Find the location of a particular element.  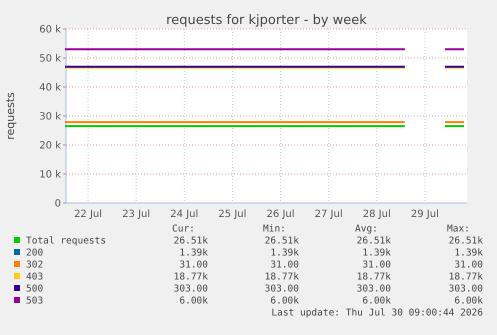

x-tick-label: 26 Jul is located at coordinates (280, 214).